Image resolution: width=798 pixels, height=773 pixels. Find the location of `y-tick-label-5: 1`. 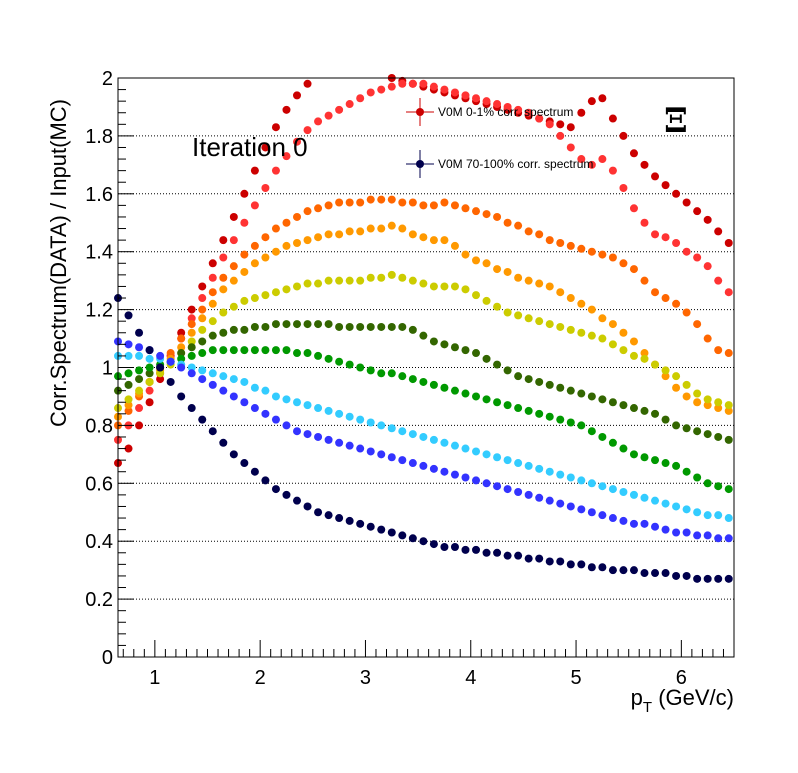

y-tick-label-5: 1 is located at coordinates (107, 369).